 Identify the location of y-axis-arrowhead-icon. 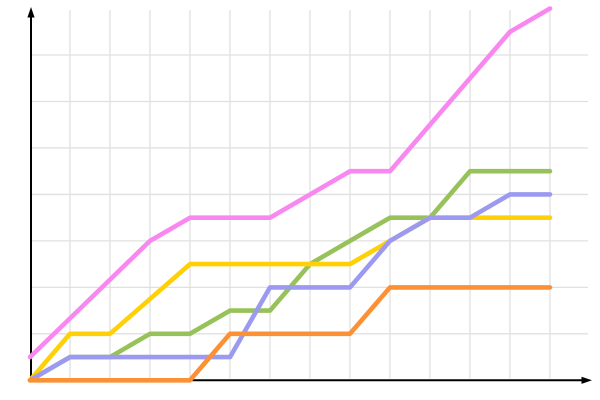
(31, 12).